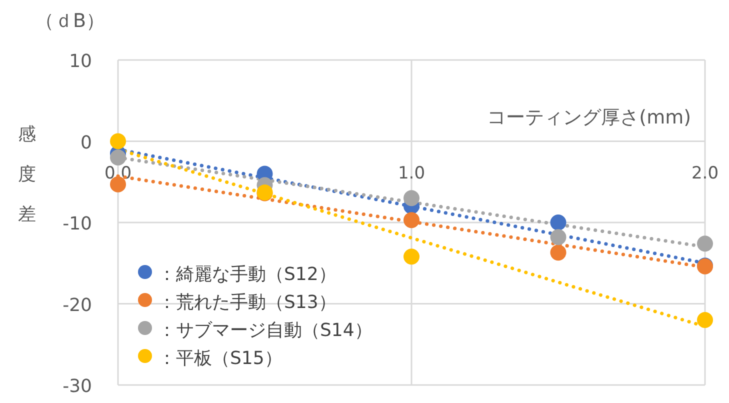 The height and width of the screenshot is (403, 729). I want to click on legend-label: ：サブマージ自動（S14）, so click(265, 330).